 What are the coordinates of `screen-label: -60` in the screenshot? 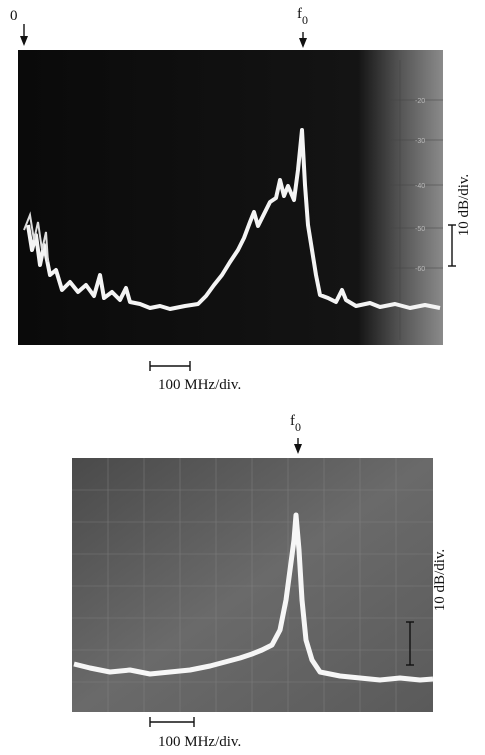 It's located at (420, 269).